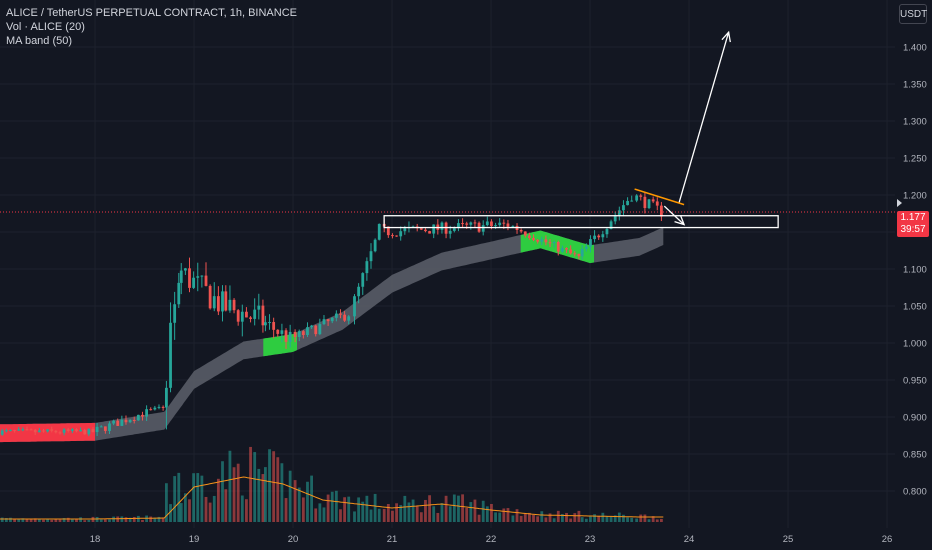 The width and height of the screenshot is (932, 550). I want to click on arrow-drawing, so click(674, 215).